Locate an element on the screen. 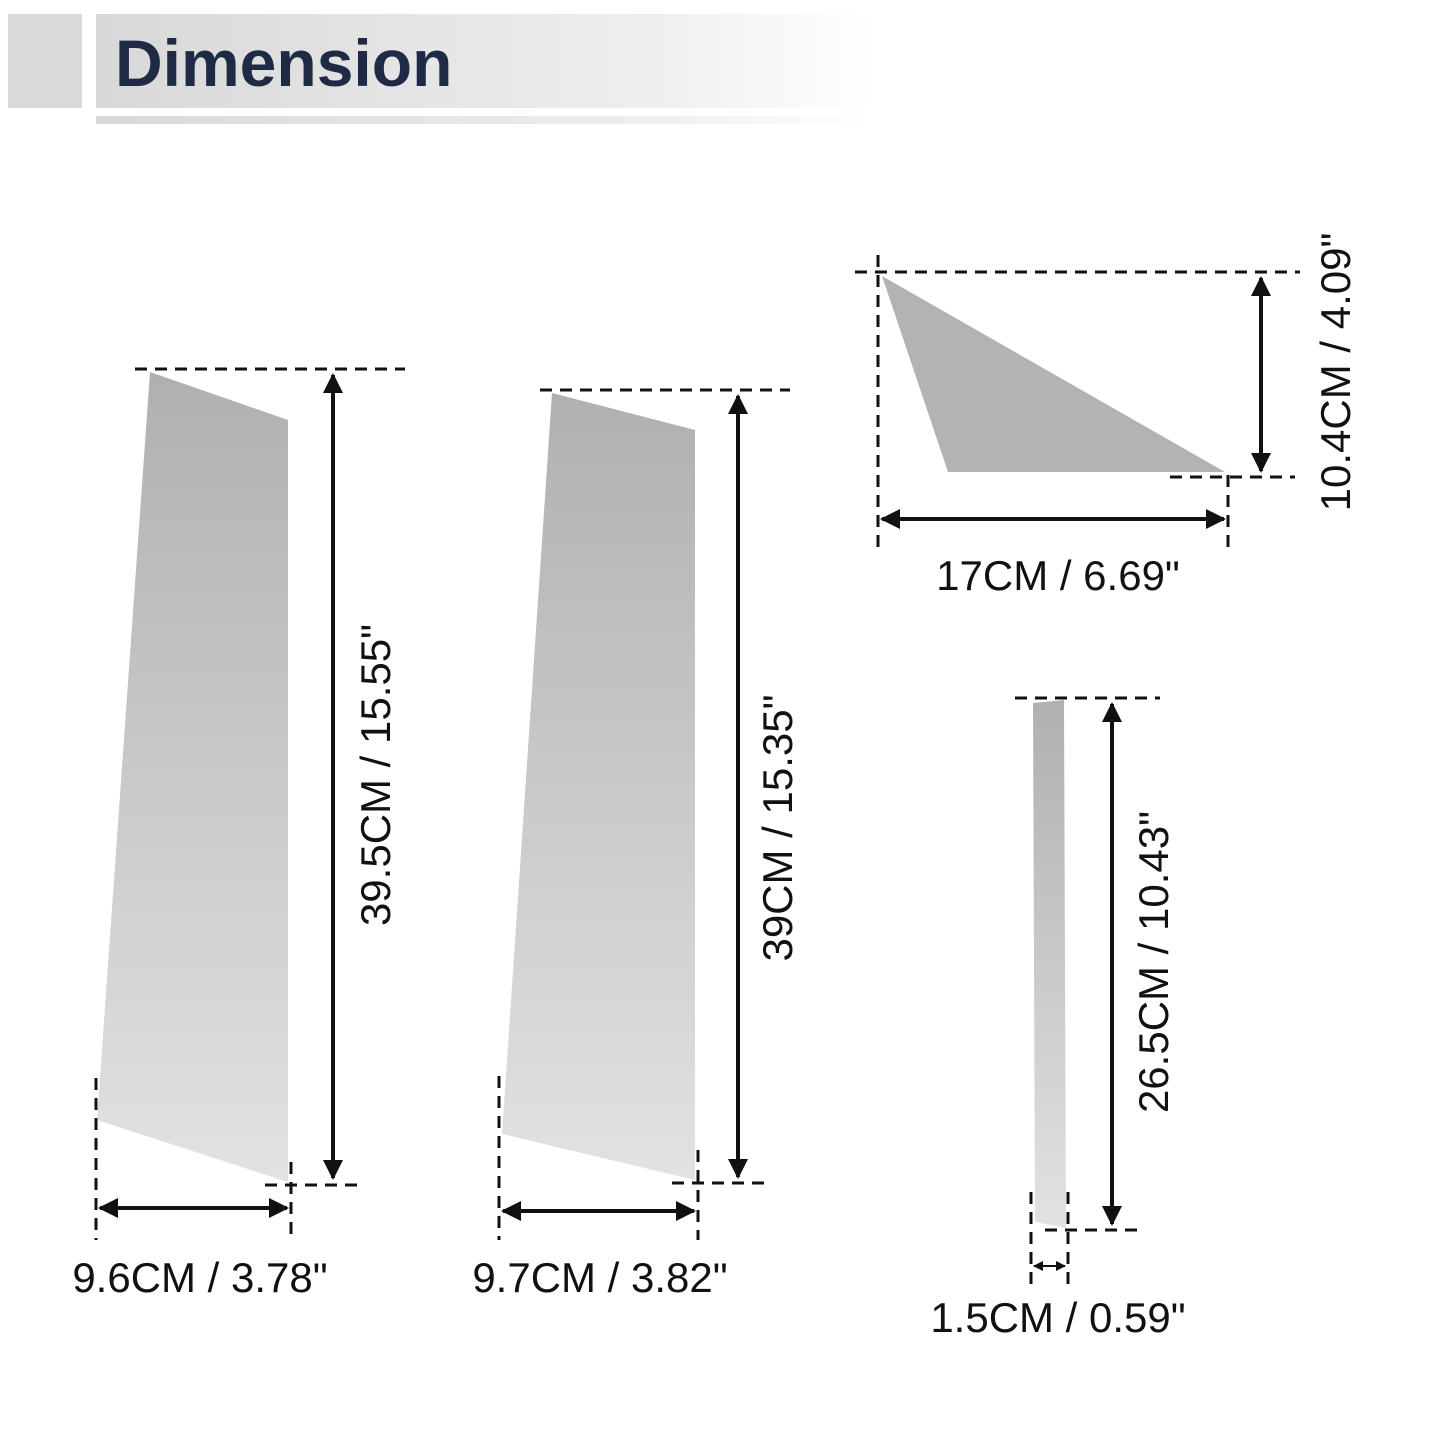 The height and width of the screenshot is (1445, 1445). header-underline is located at coordinates (486, 120).